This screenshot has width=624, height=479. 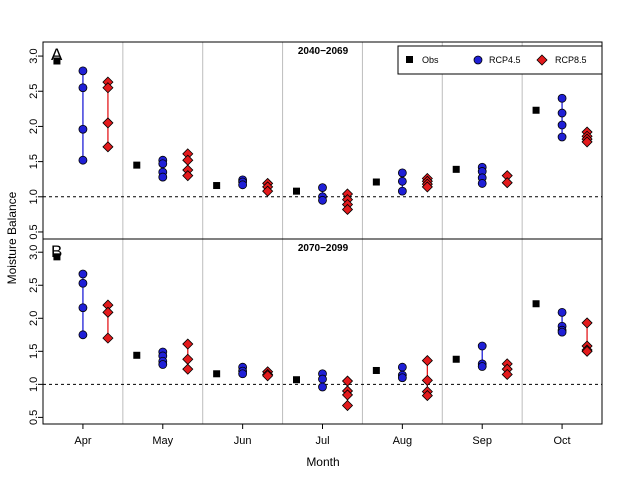 I want to click on legend: Obs RCP4.5 RCP8.5, so click(x=500, y=60).